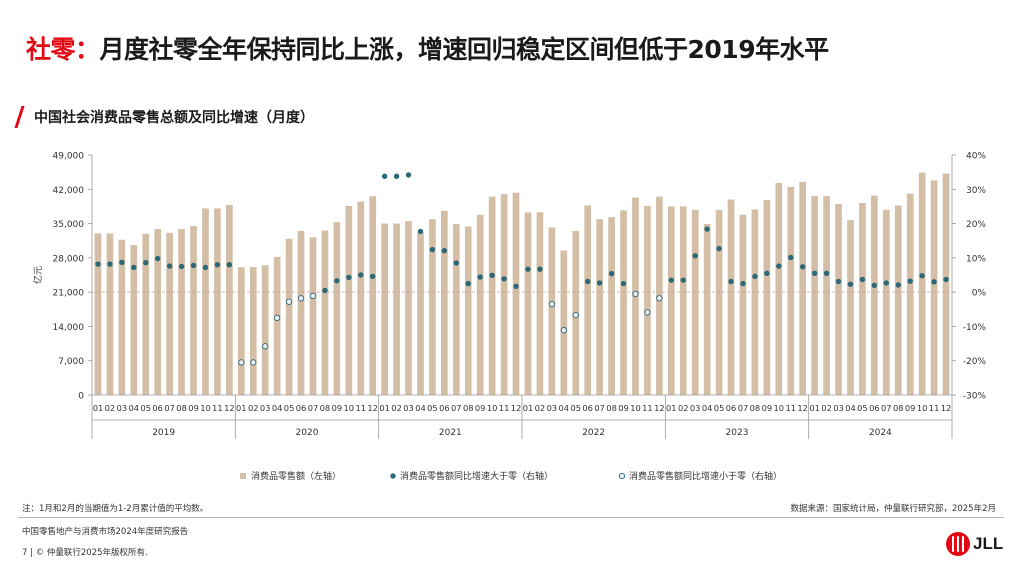 This screenshot has height=576, width=1024. I want to click on left-tick-label: 49,000, so click(69, 157).